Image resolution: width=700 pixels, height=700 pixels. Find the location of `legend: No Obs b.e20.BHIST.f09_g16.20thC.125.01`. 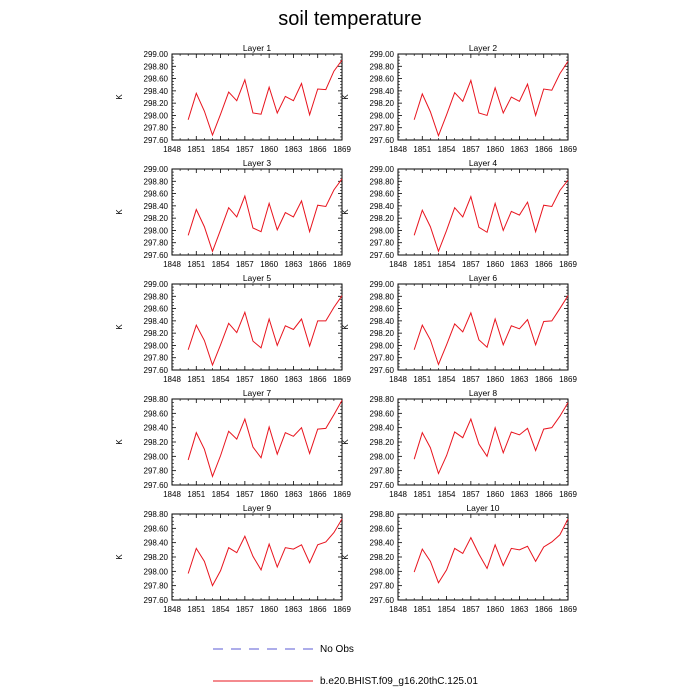

legend: No Obs b.e20.BHIST.f09_g16.20thC.125.01 is located at coordinates (345, 665).